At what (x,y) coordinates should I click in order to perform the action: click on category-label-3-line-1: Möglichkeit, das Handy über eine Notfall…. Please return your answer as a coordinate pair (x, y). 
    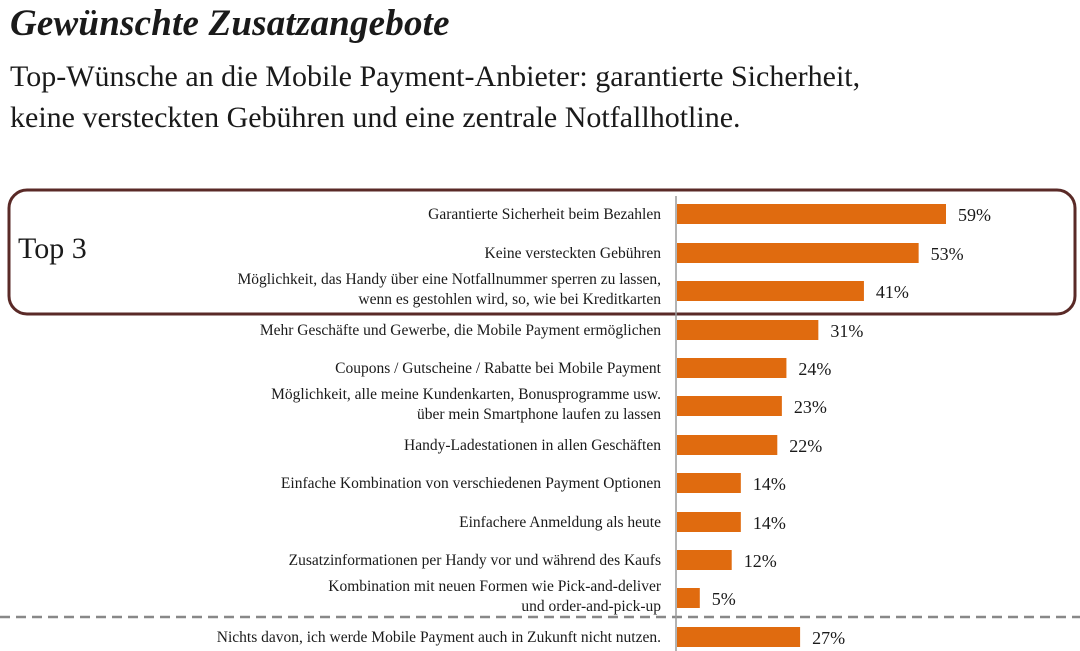
    Looking at the image, I should click on (449, 279).